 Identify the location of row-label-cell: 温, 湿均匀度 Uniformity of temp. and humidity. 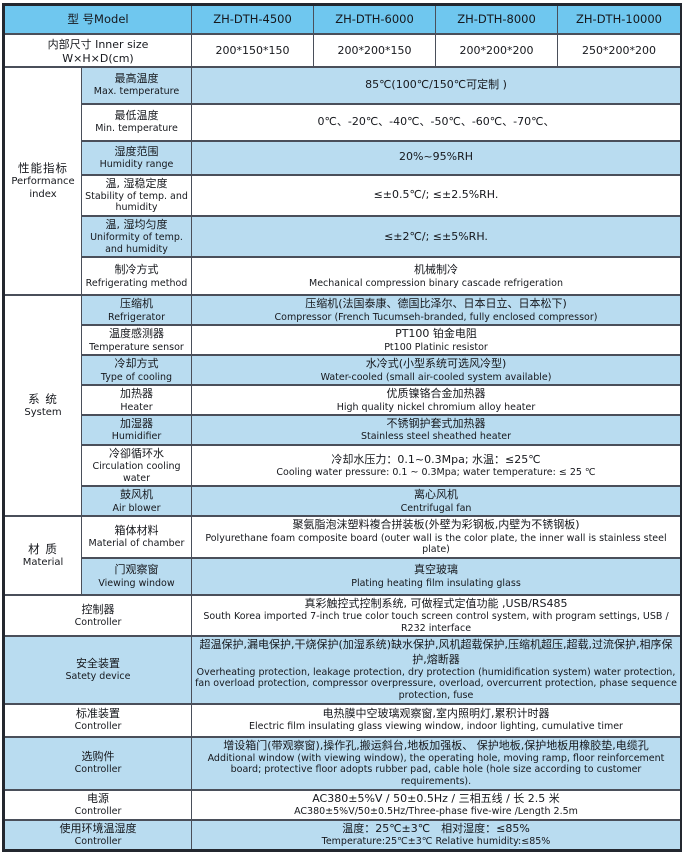
(136, 236).